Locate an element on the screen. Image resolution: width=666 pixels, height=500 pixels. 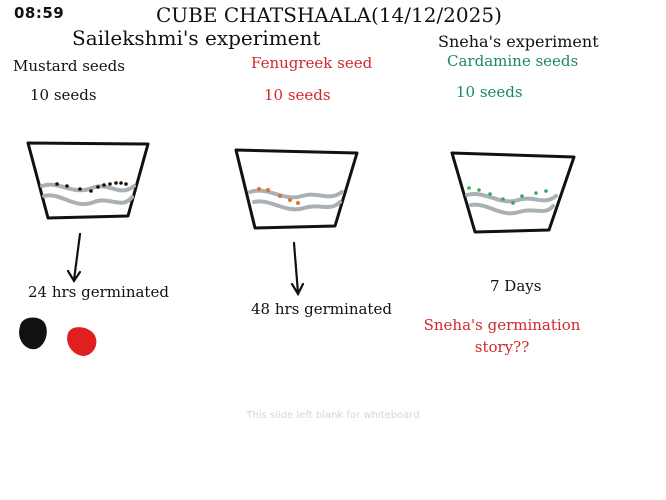
fenugreek-label: Fenugreek seed is located at coordinates (312, 63).